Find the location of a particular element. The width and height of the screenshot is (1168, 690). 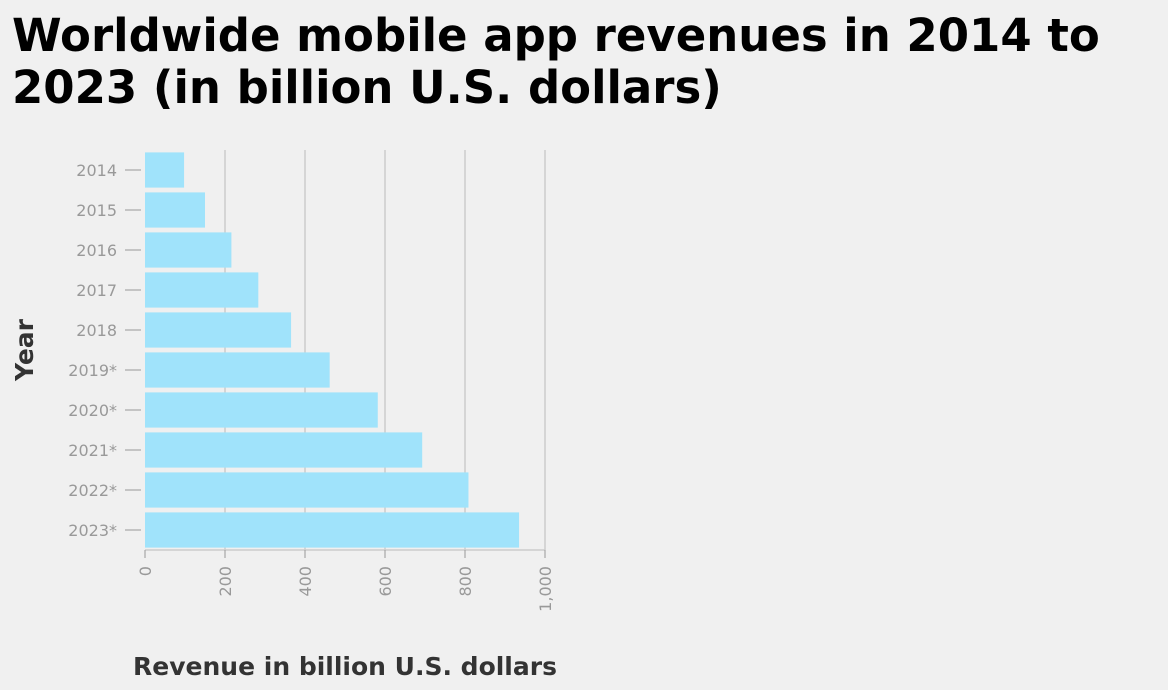

x-tick-label: 600 is located at coordinates (385, 581).